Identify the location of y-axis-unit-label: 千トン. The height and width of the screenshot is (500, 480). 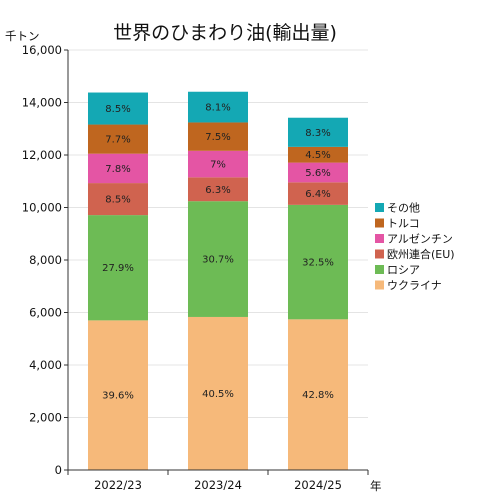
(22, 36).